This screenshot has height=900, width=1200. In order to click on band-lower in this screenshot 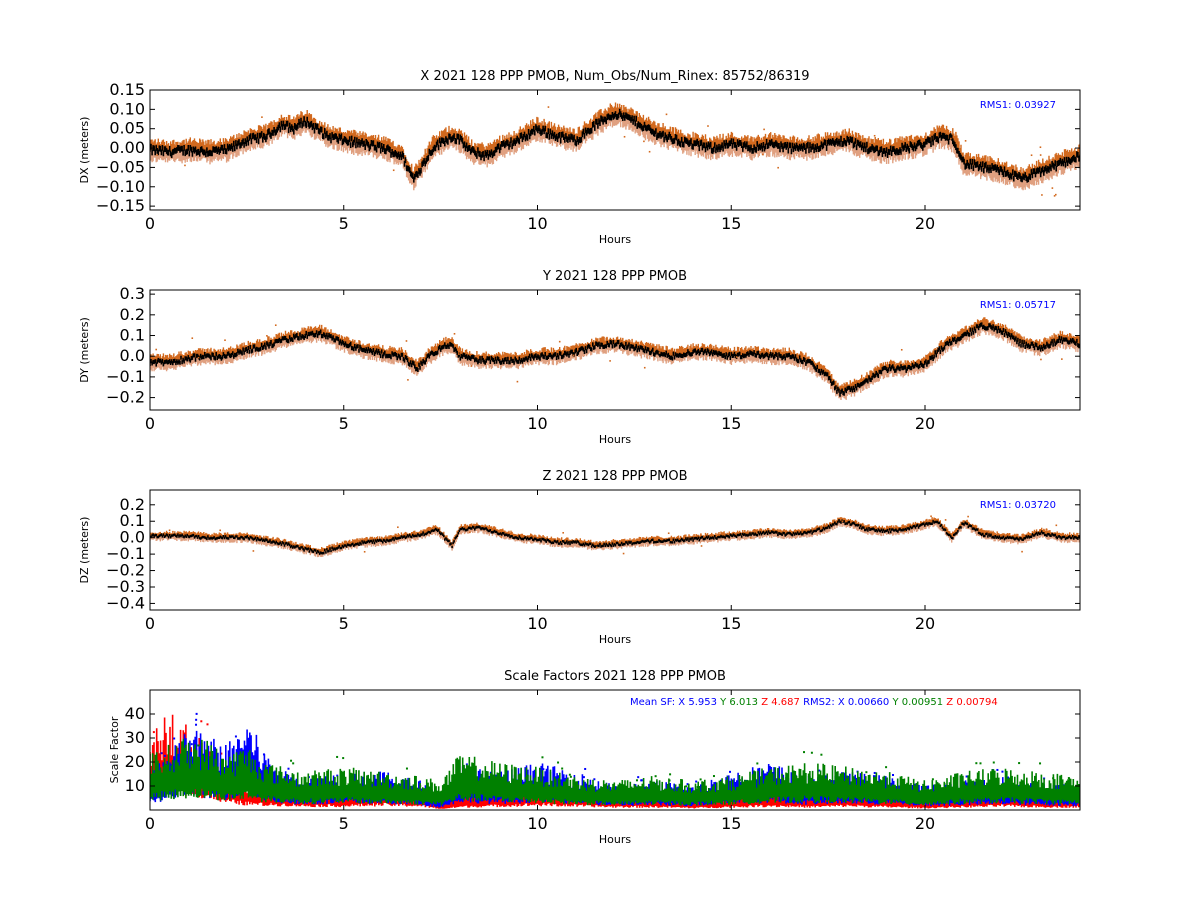, I will do `click(615, 152)`.